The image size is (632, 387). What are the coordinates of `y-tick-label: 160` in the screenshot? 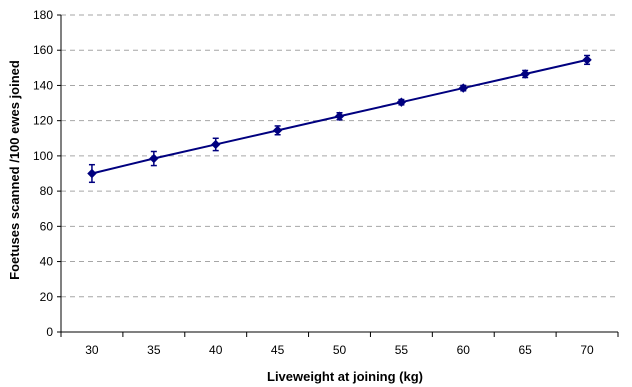 It's located at (43, 50).